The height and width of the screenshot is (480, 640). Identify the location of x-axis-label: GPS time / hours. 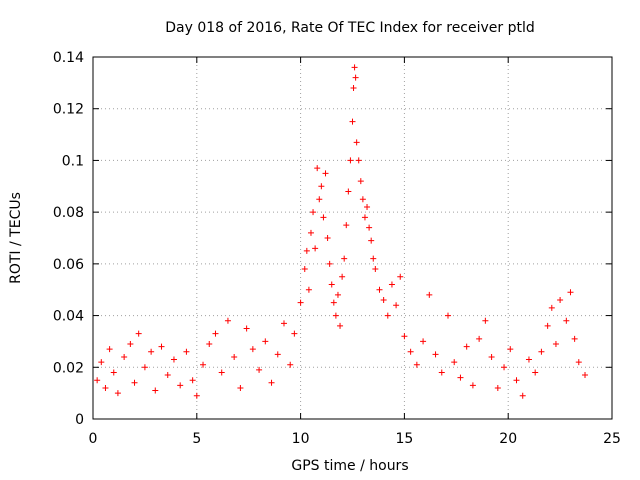
(349, 466).